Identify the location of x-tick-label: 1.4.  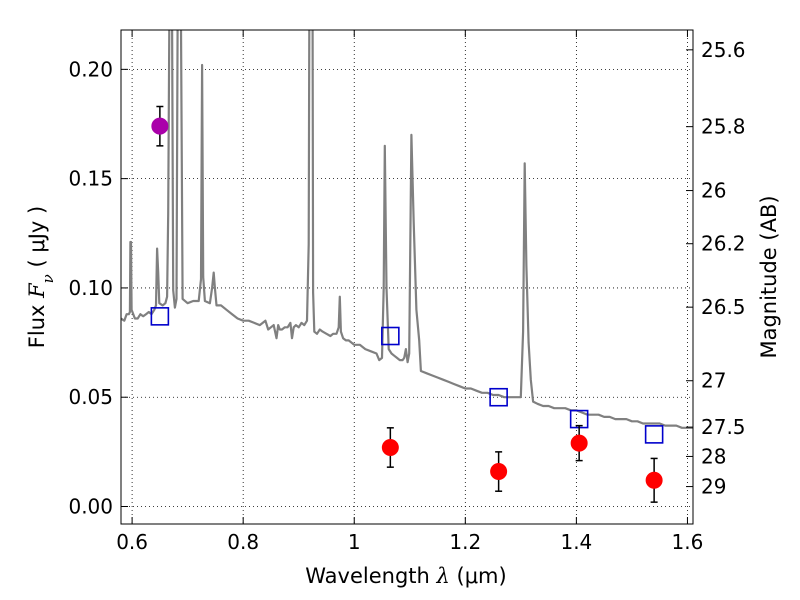
(576, 542).